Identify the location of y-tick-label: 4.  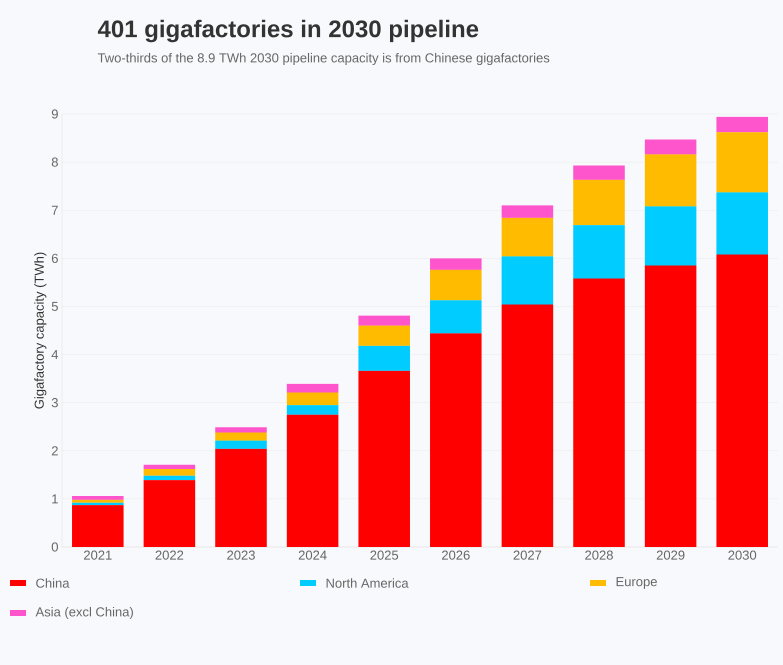
(55, 355).